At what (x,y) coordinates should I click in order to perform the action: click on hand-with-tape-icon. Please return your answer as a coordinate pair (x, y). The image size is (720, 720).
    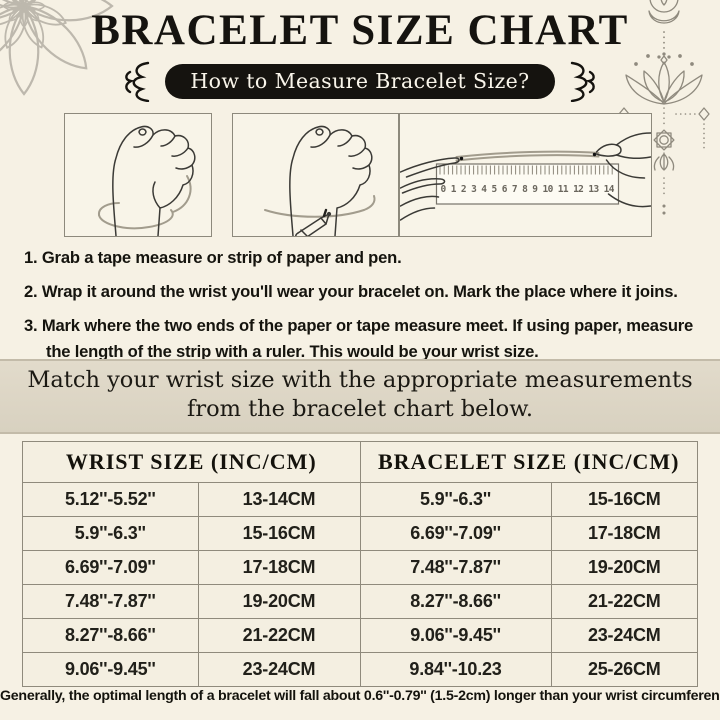
    Looking at the image, I should click on (146, 180).